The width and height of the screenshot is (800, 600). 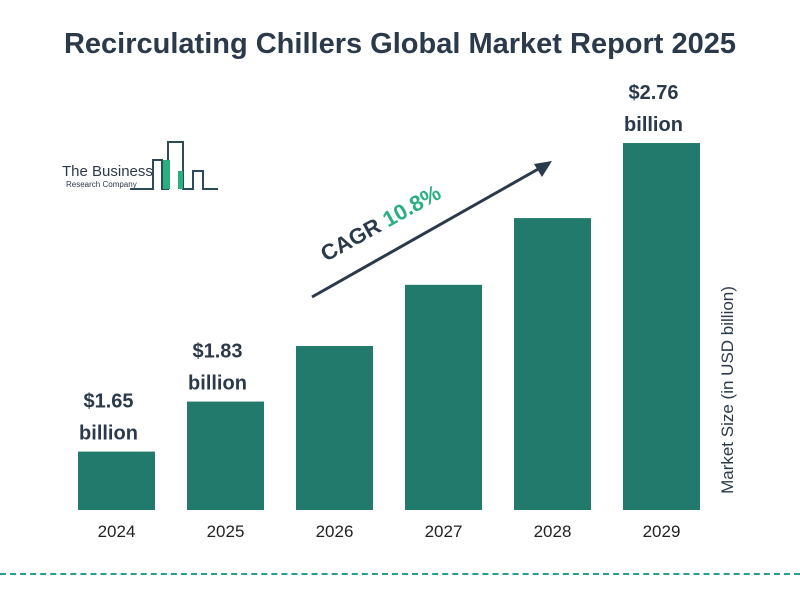 I want to click on logo-text-1: The Business, so click(x=107, y=171).